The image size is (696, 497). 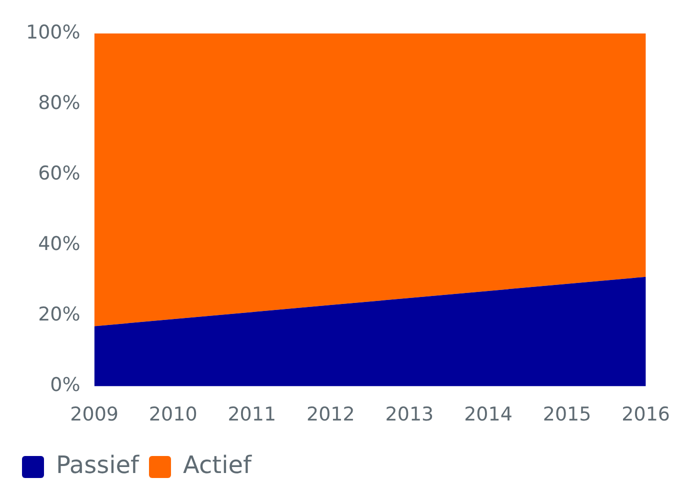 What do you see at coordinates (173, 415) in the screenshot?
I see `x-tick-label: 2010` at bounding box center [173, 415].